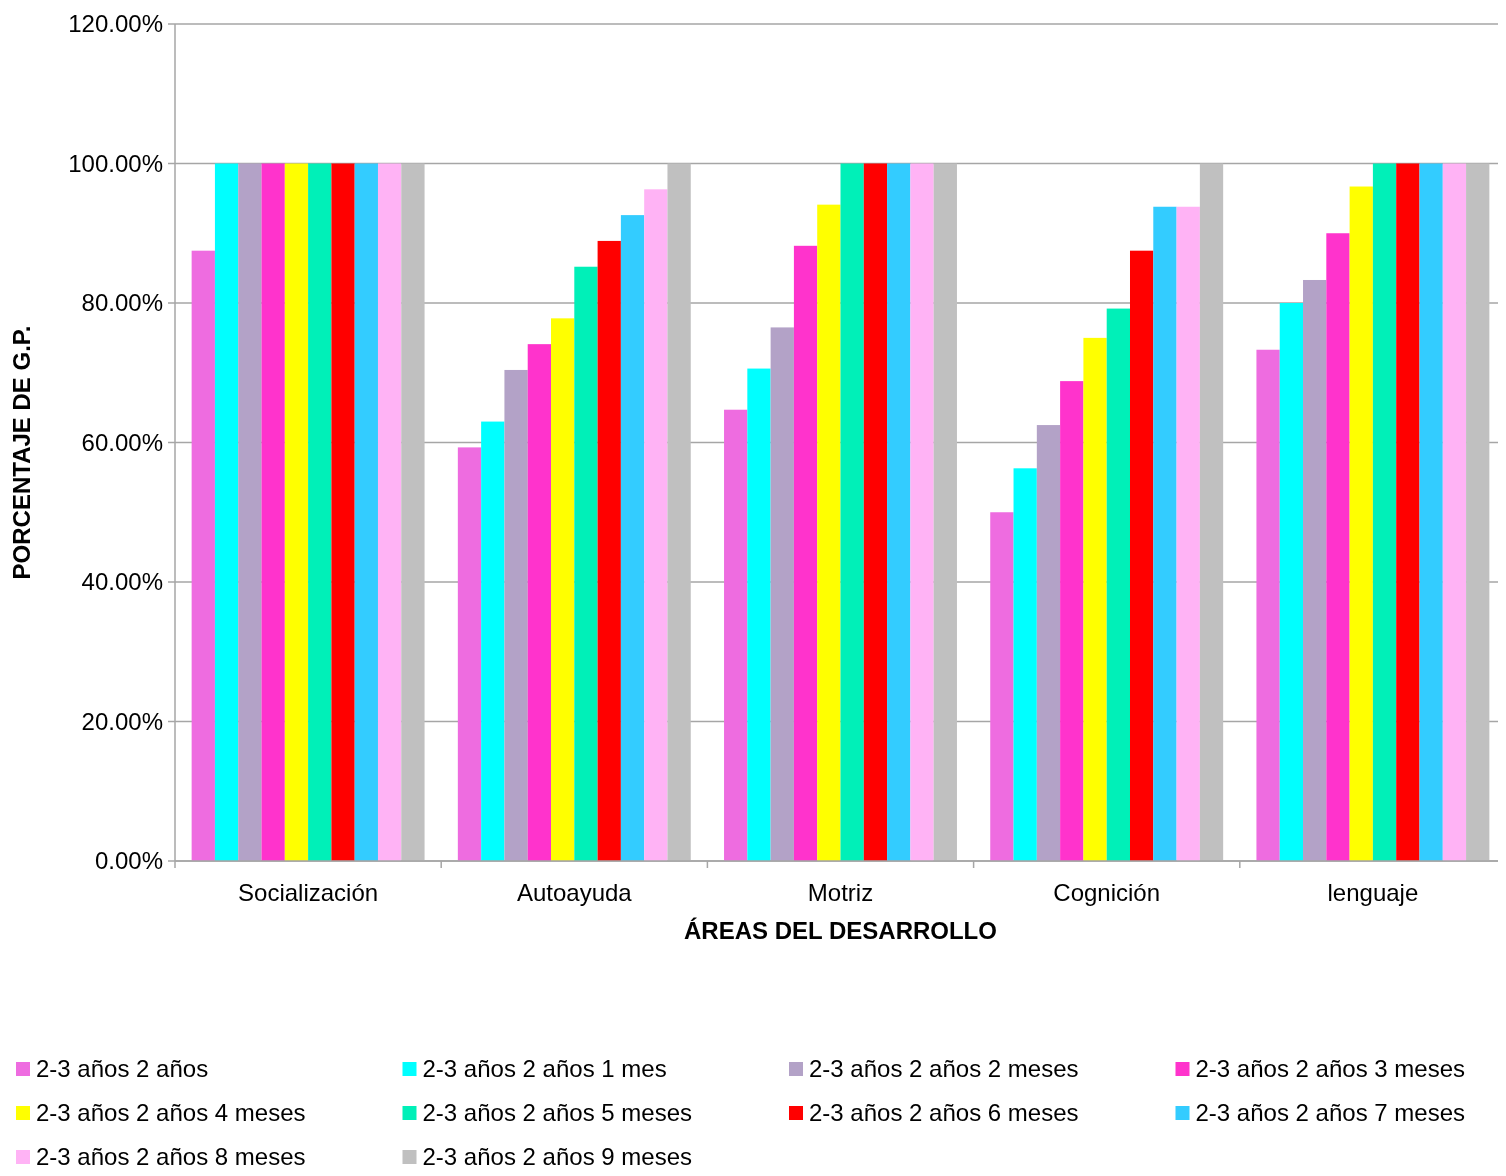 This screenshot has height=1176, width=1506. What do you see at coordinates (544, 1069) in the screenshot?
I see `legend-label: 2-3 años 2 años 1 mes` at bounding box center [544, 1069].